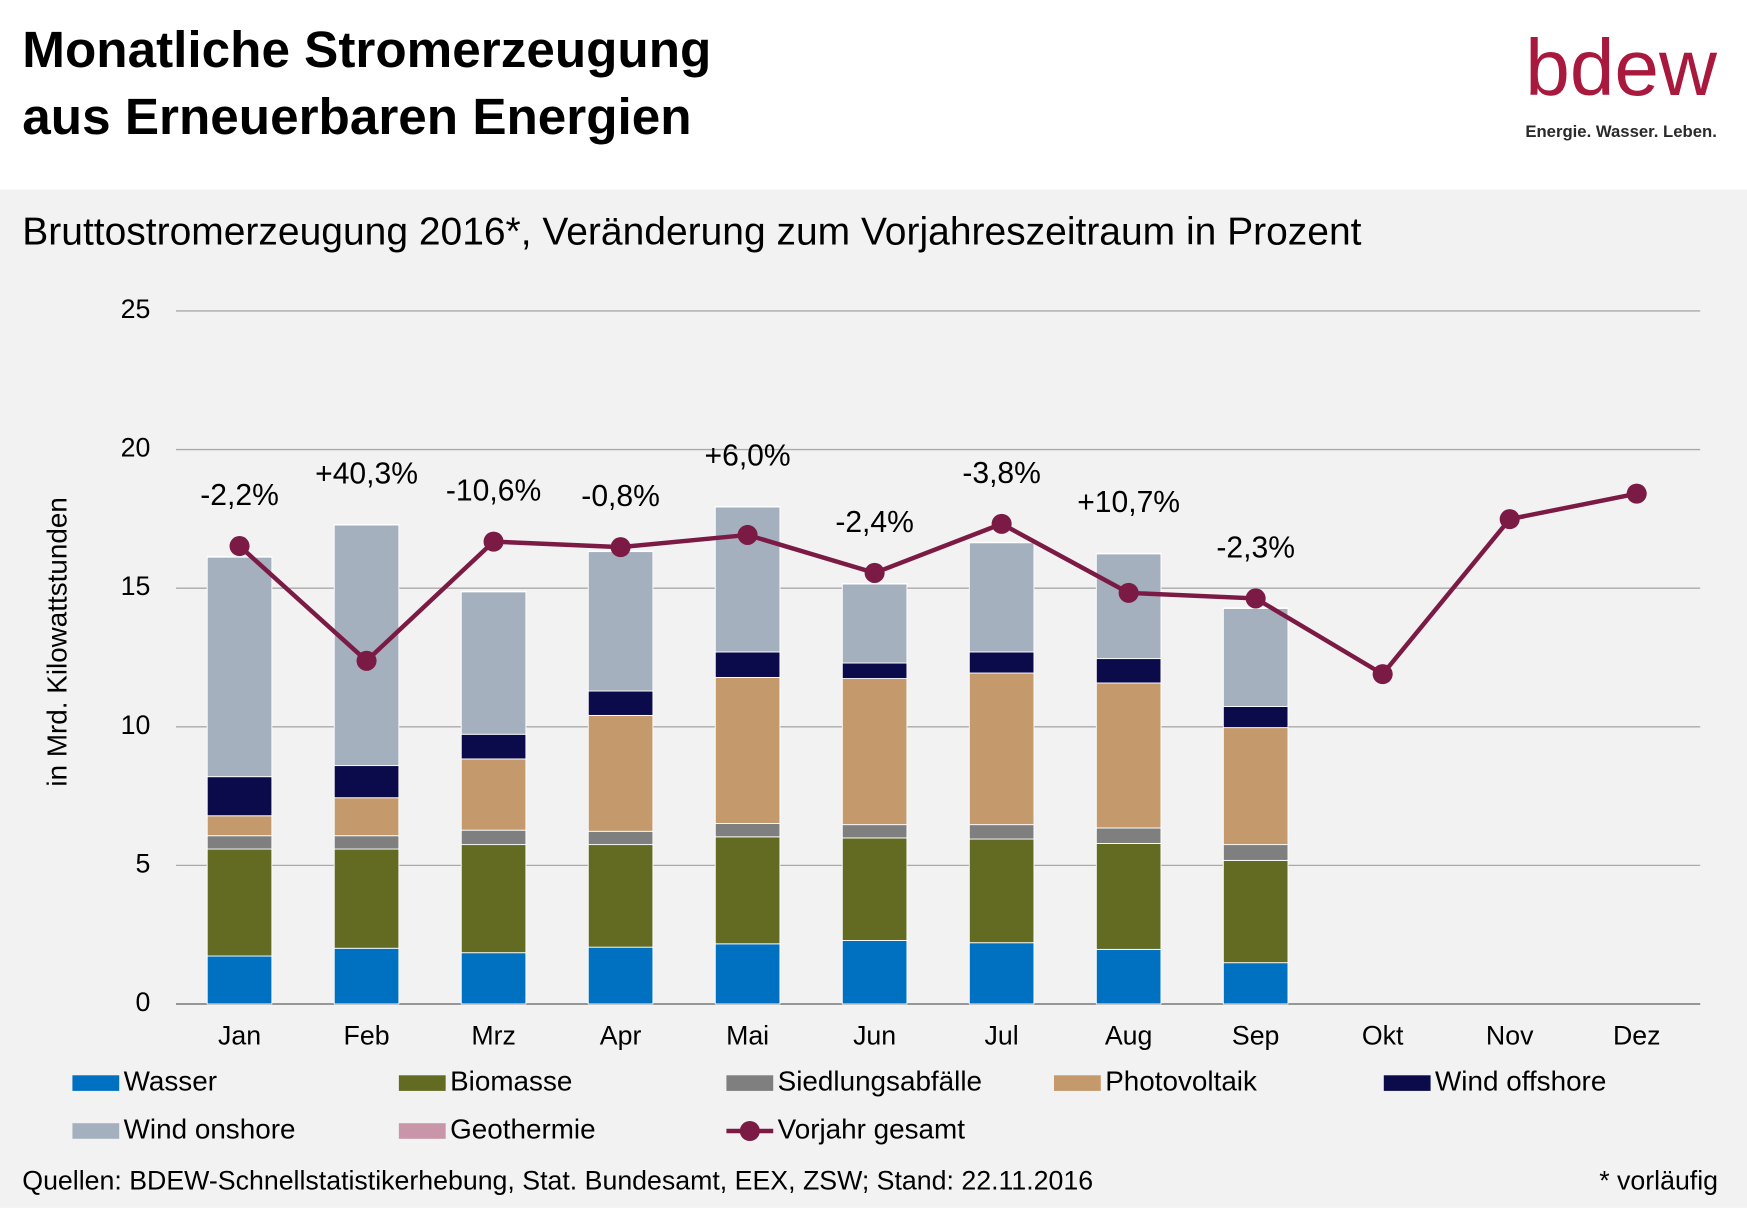 The width and height of the screenshot is (1747, 1208). Describe the element at coordinates (493, 1035) in the screenshot. I see `x-tick-label: Mrz` at that location.